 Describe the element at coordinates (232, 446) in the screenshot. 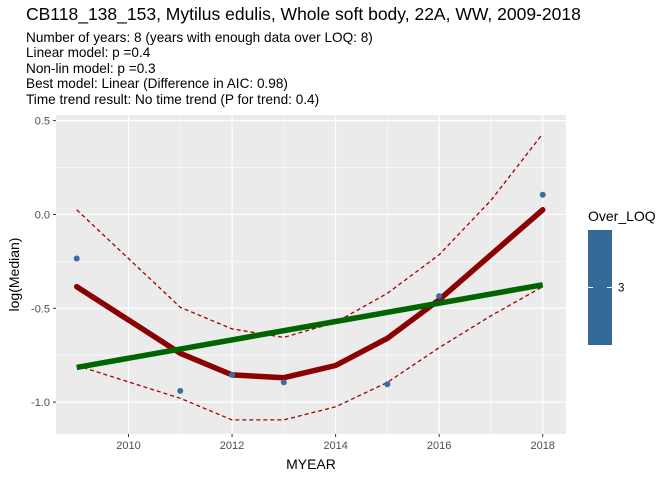

I see `x-tick-label: 2012` at that location.